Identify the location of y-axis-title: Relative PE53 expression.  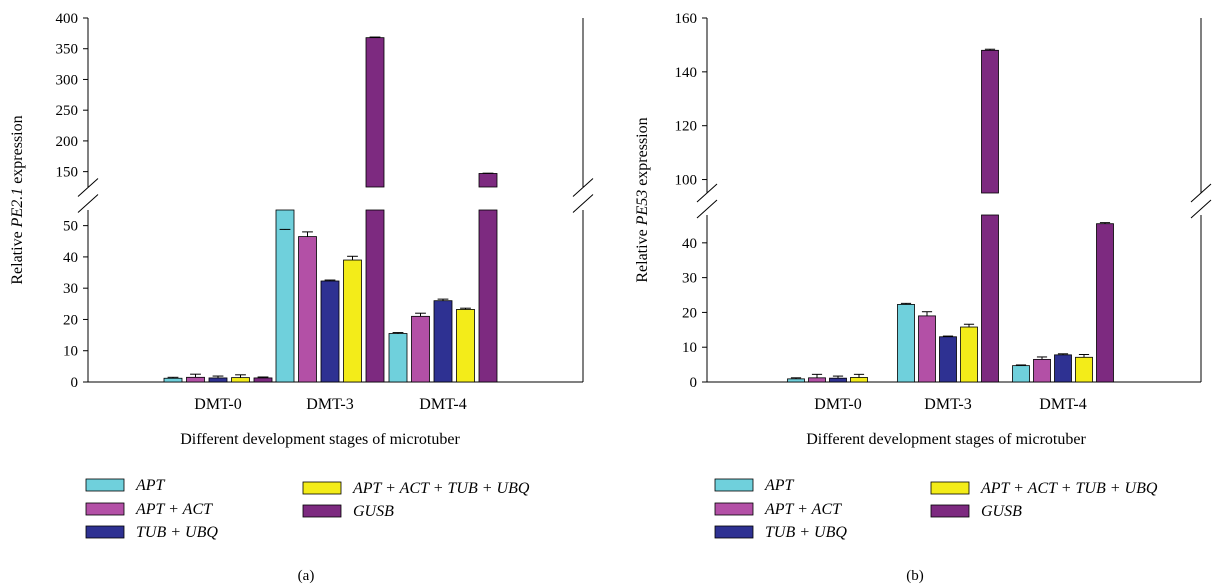
(642, 199).